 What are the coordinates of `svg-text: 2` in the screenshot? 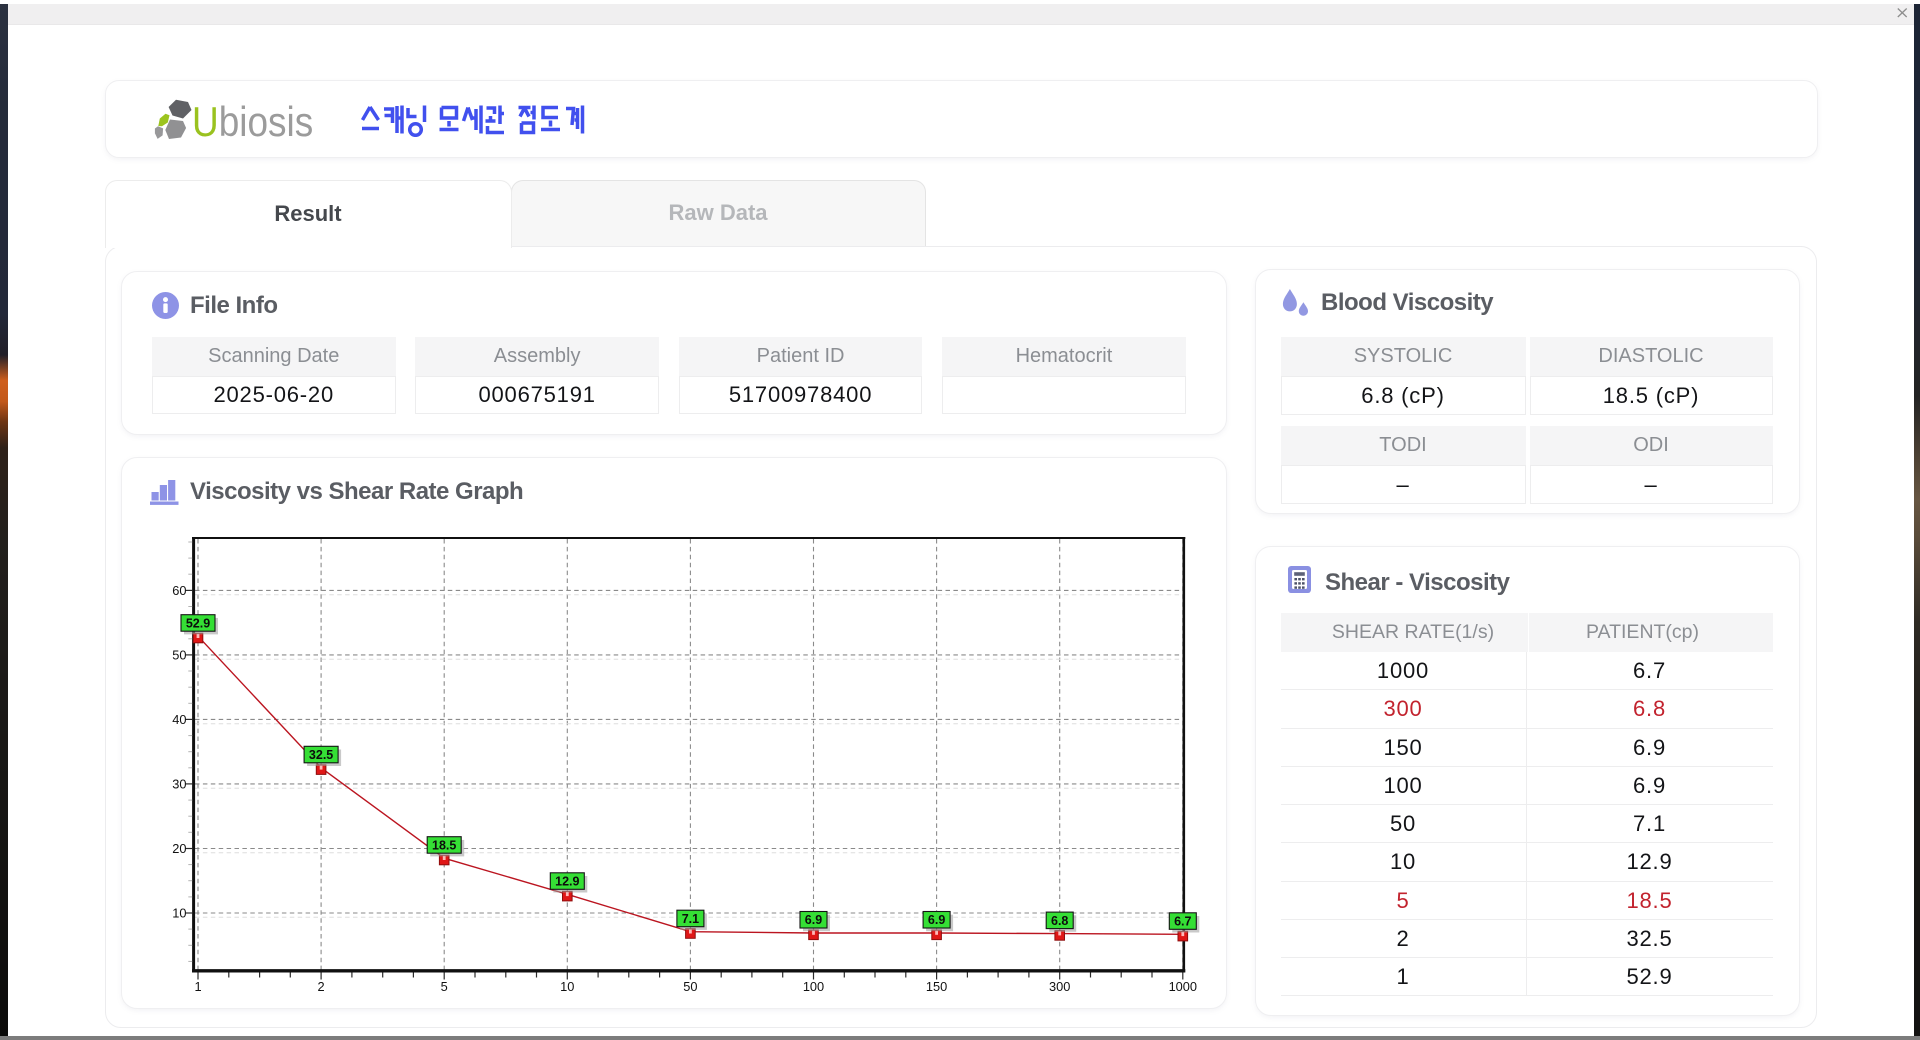 It's located at (321, 986).